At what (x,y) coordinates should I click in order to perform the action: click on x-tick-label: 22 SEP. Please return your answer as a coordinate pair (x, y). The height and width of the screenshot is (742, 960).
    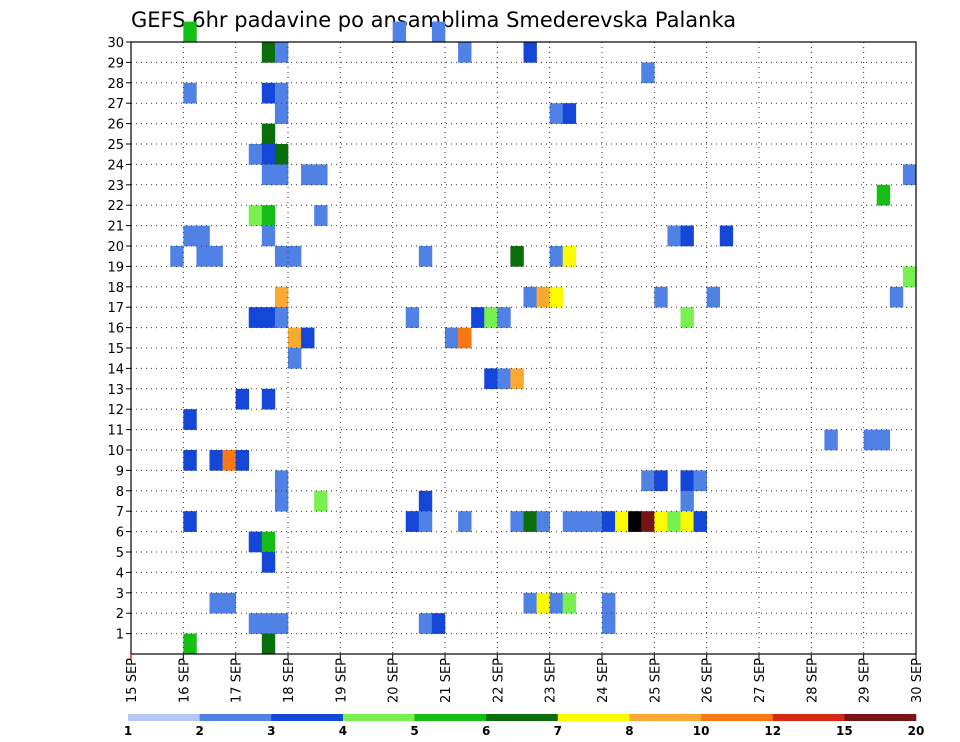
    Looking at the image, I should click on (498, 680).